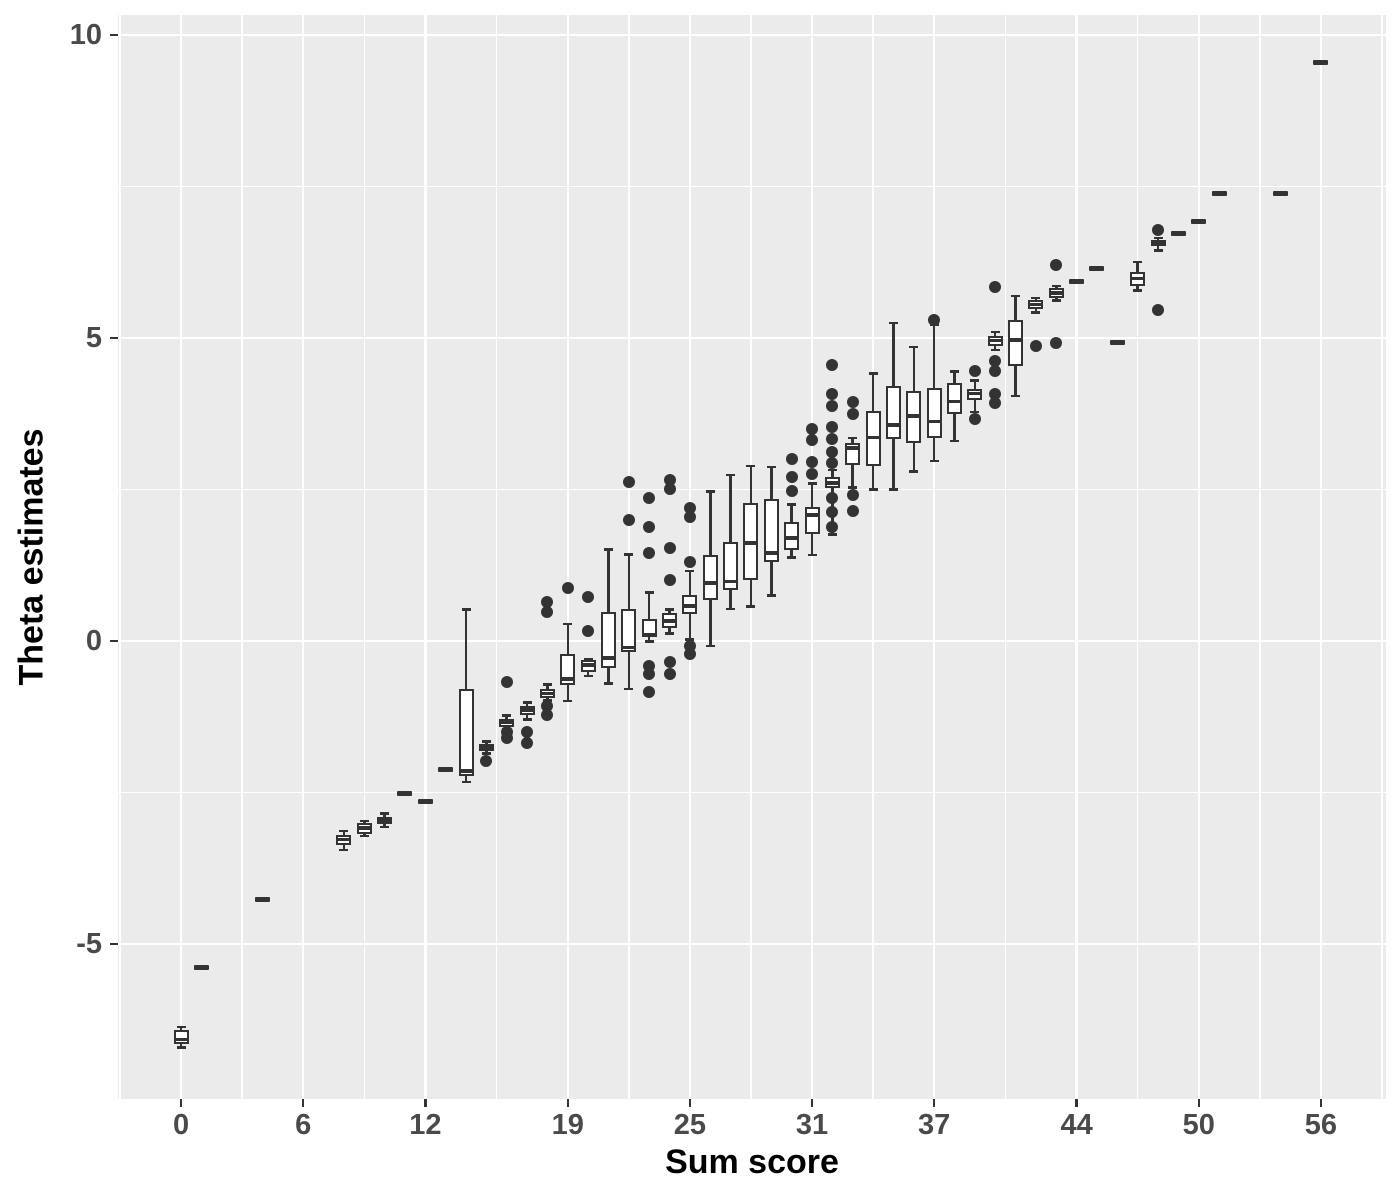 The width and height of the screenshot is (1400, 1200). What do you see at coordinates (181, 1125) in the screenshot?
I see `x-tick-label: 0` at bounding box center [181, 1125].